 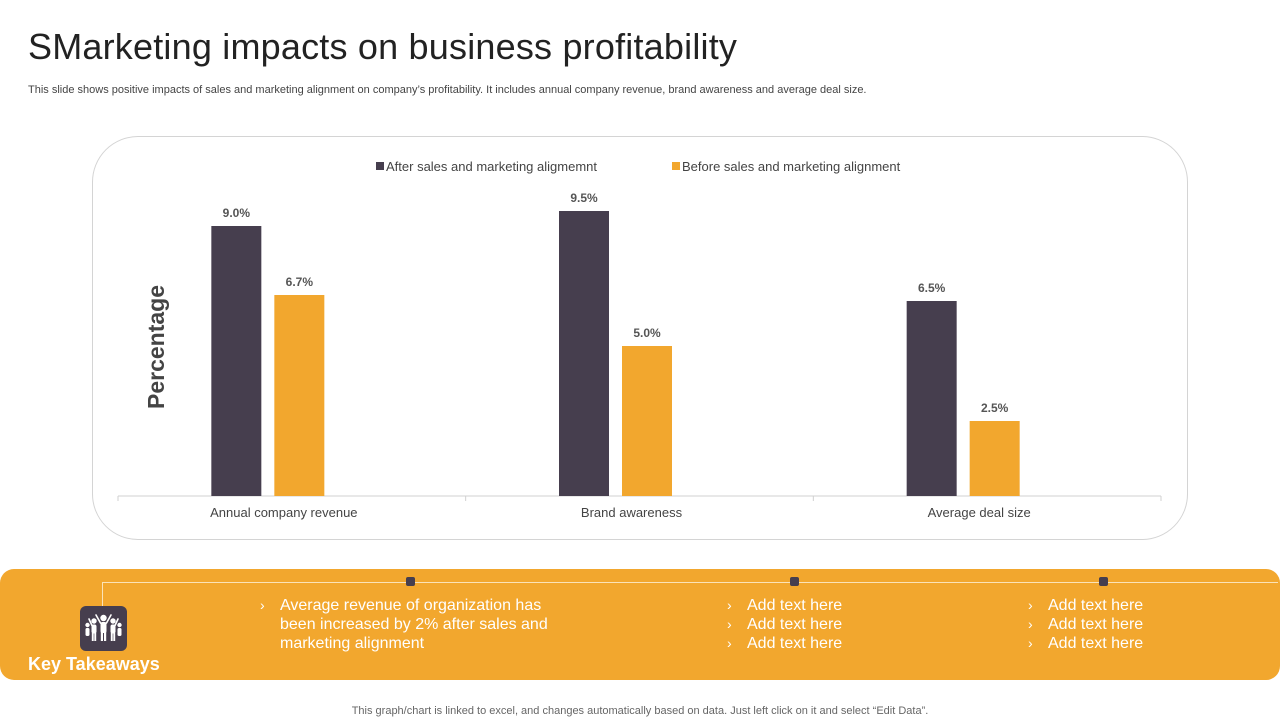 I want to click on x-tick-label: Average deal size, so click(x=979, y=512).